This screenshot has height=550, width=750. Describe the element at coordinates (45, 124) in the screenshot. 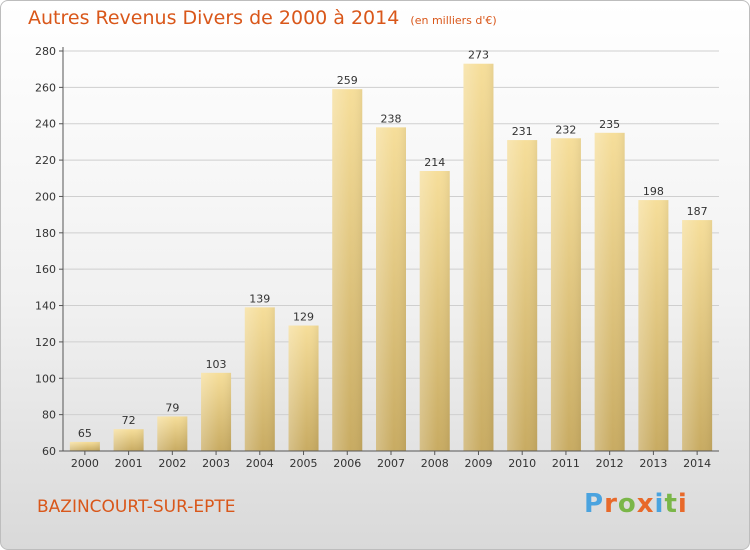

I see `y-tick-label: 240` at that location.